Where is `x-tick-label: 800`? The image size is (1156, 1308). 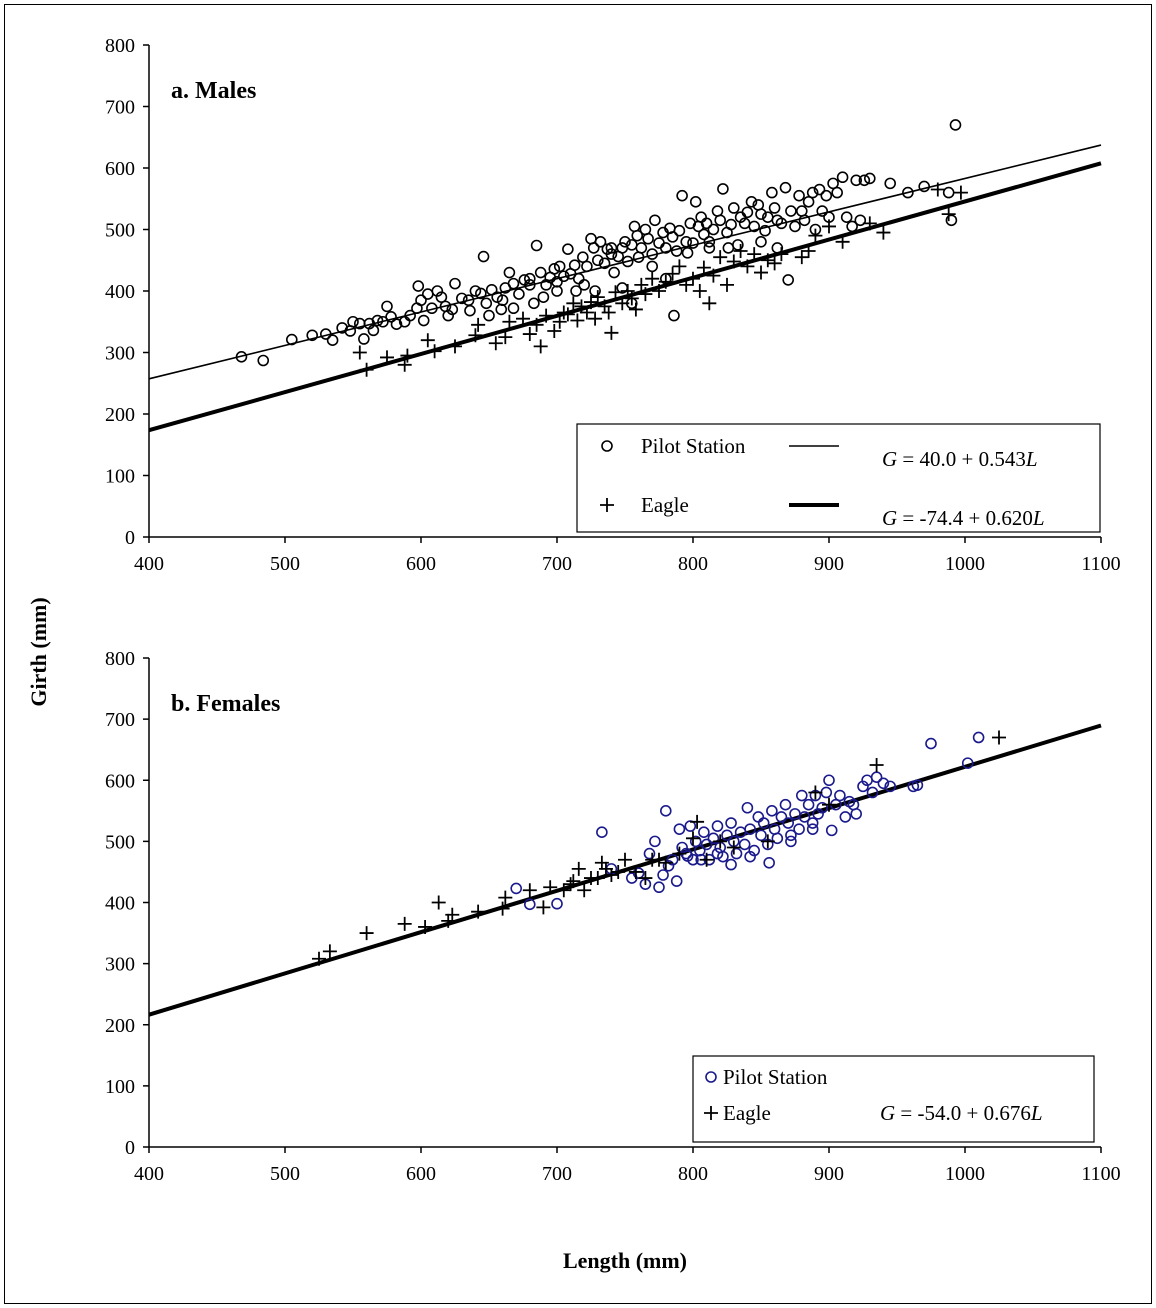
x-tick-label: 800 is located at coordinates (693, 1174).